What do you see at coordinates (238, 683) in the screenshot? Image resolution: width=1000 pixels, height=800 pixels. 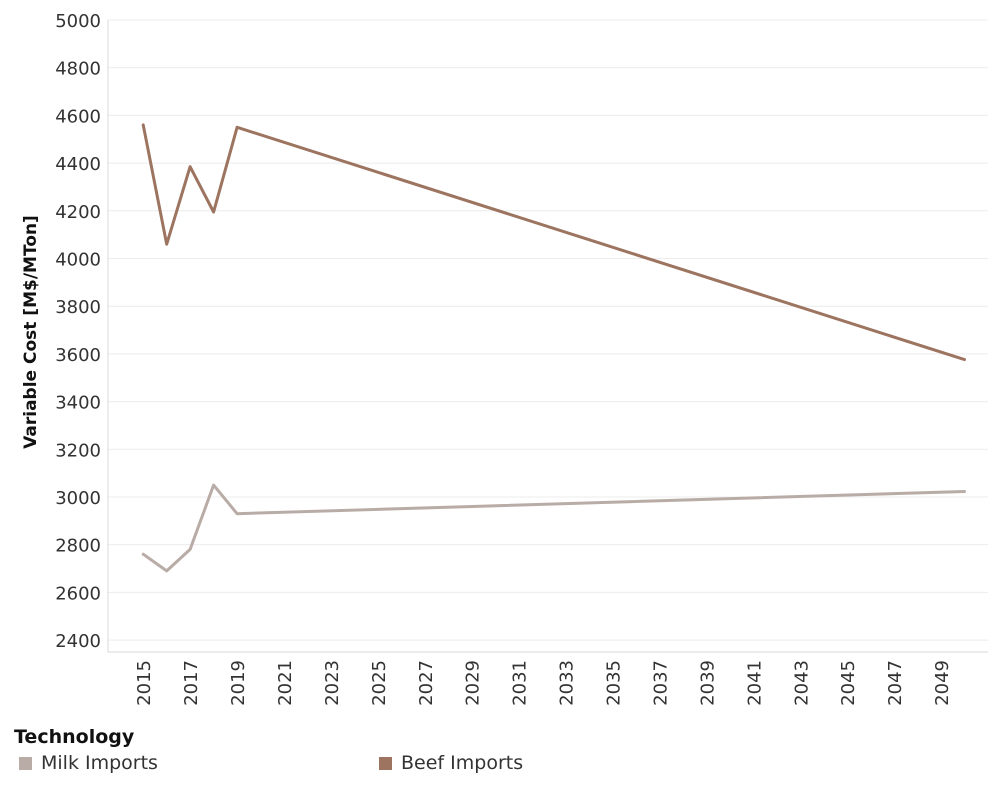 I see `x-tick-label: 2019` at bounding box center [238, 683].